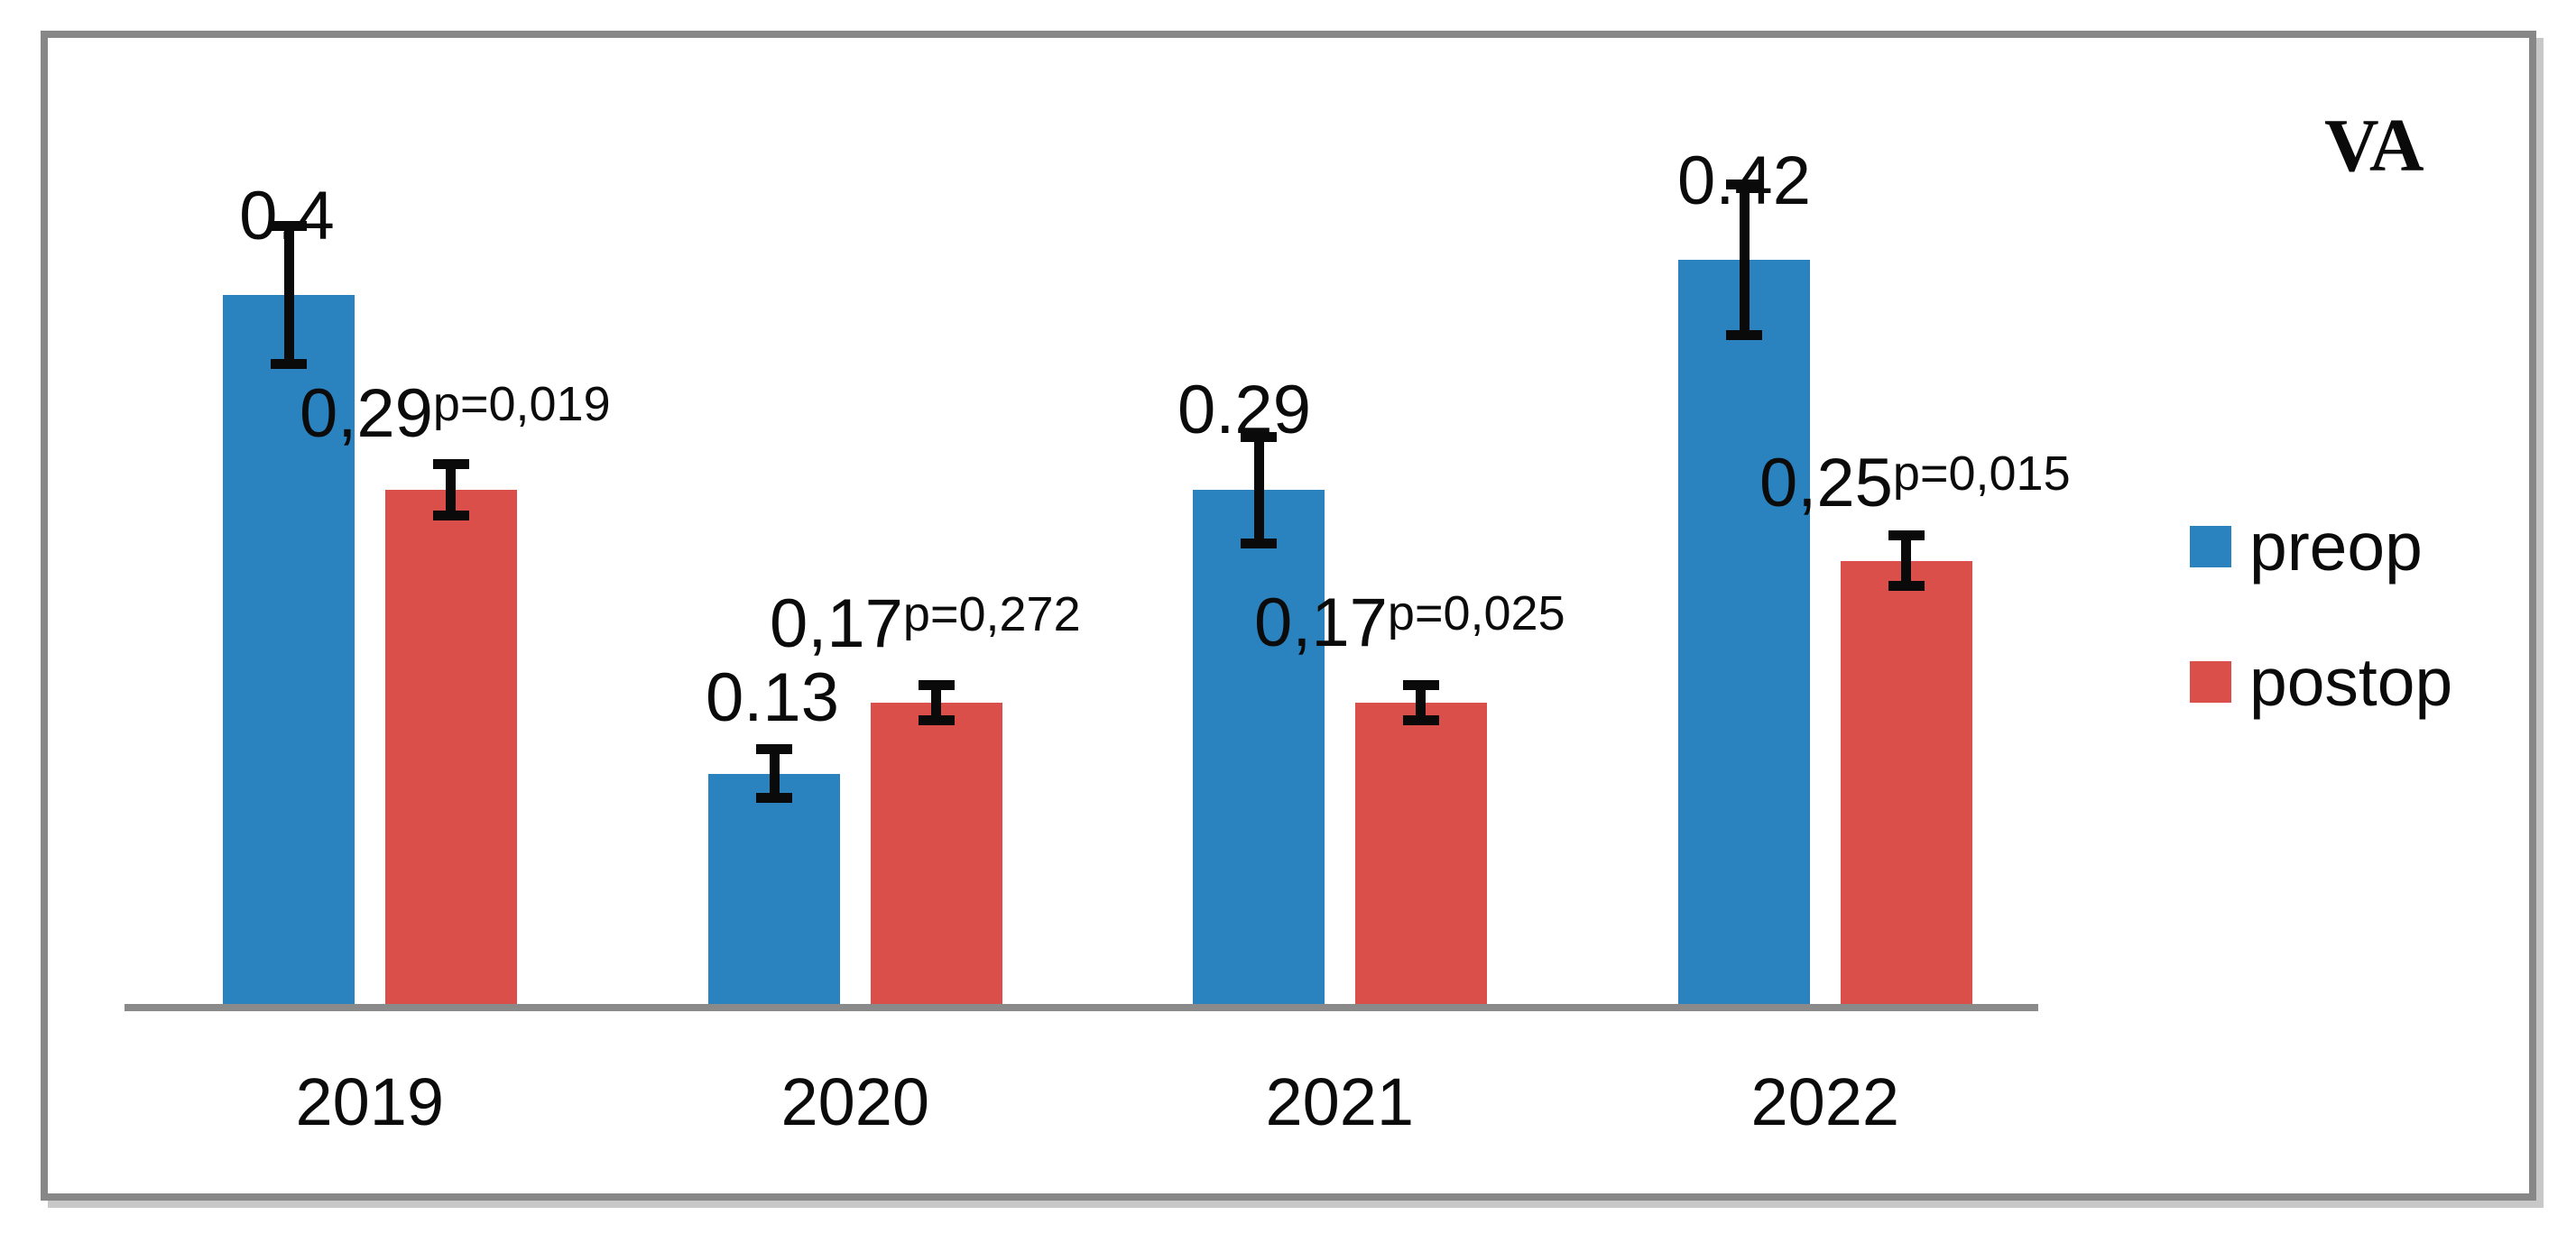 Image resolution: width=2576 pixels, height=1234 pixels. I want to click on error-bar-preop-2020-line, so click(774, 773).